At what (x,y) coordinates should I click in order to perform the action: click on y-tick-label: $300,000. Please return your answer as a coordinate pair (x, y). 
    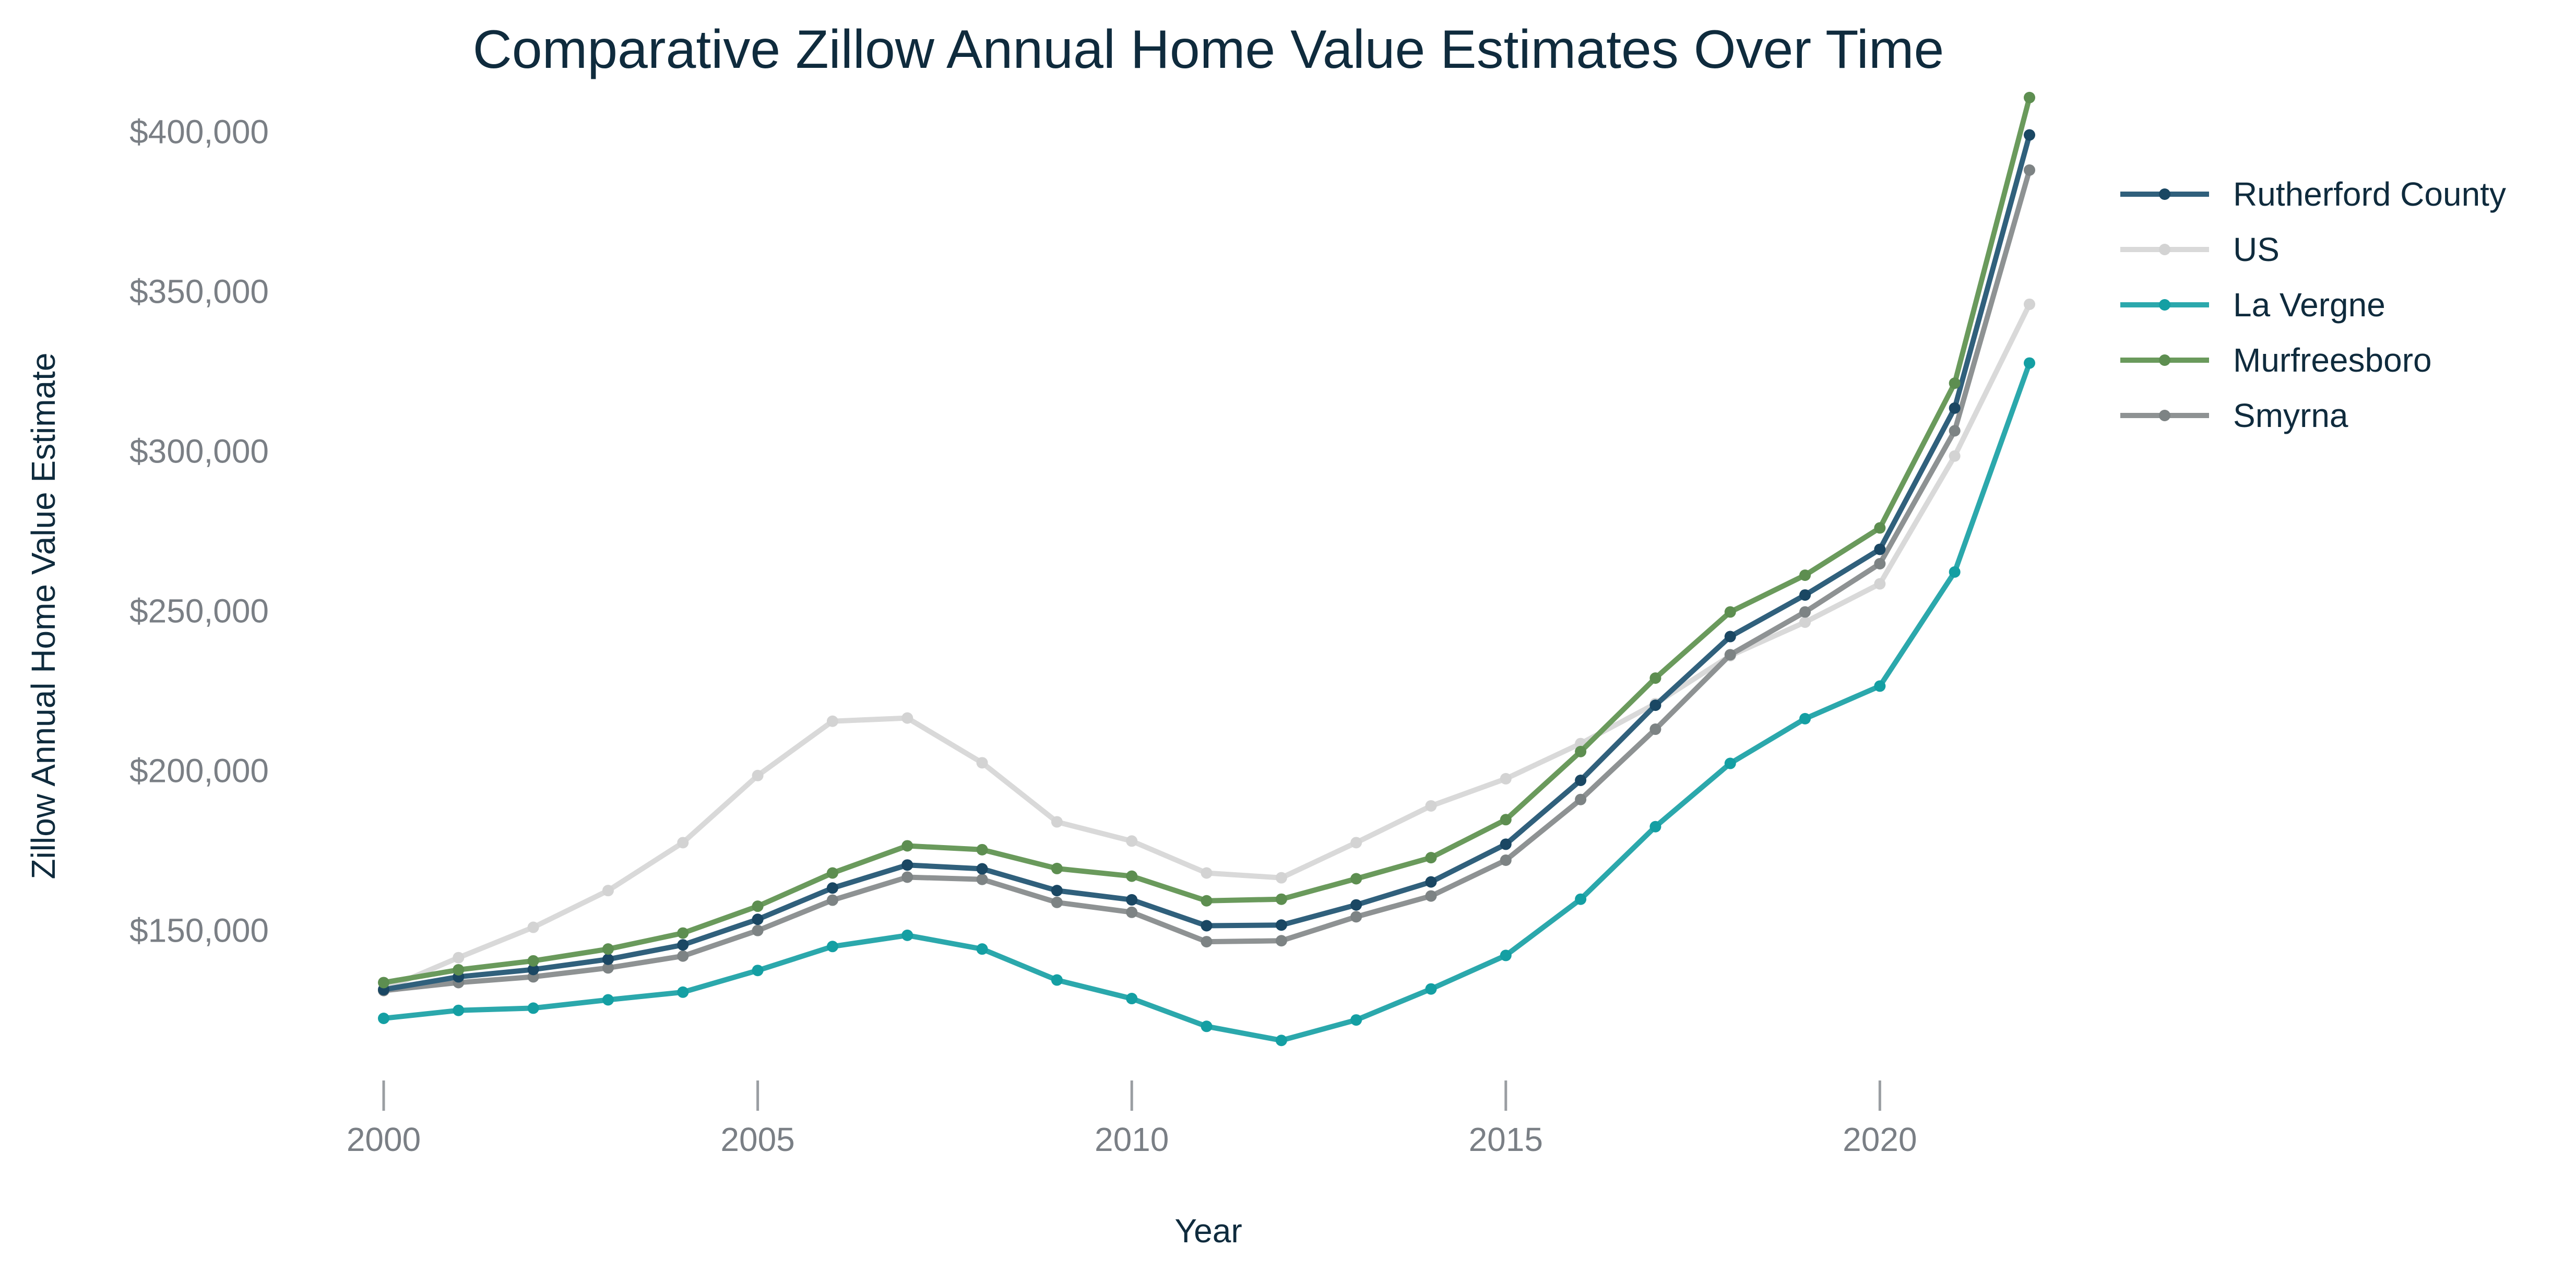
    Looking at the image, I should click on (199, 452).